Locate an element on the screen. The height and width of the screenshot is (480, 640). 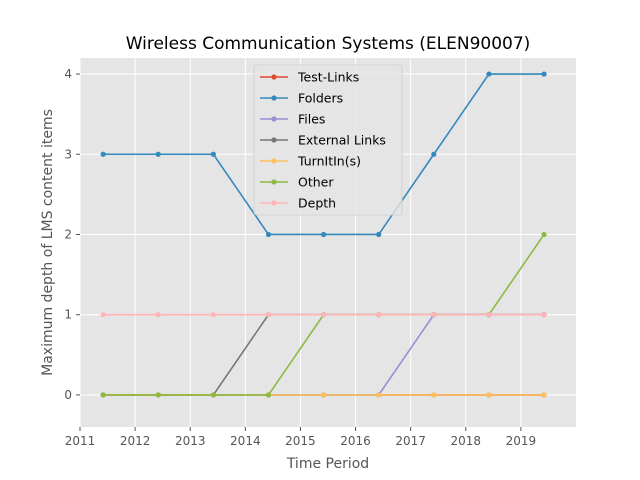
series-depth is located at coordinates (323, 315).